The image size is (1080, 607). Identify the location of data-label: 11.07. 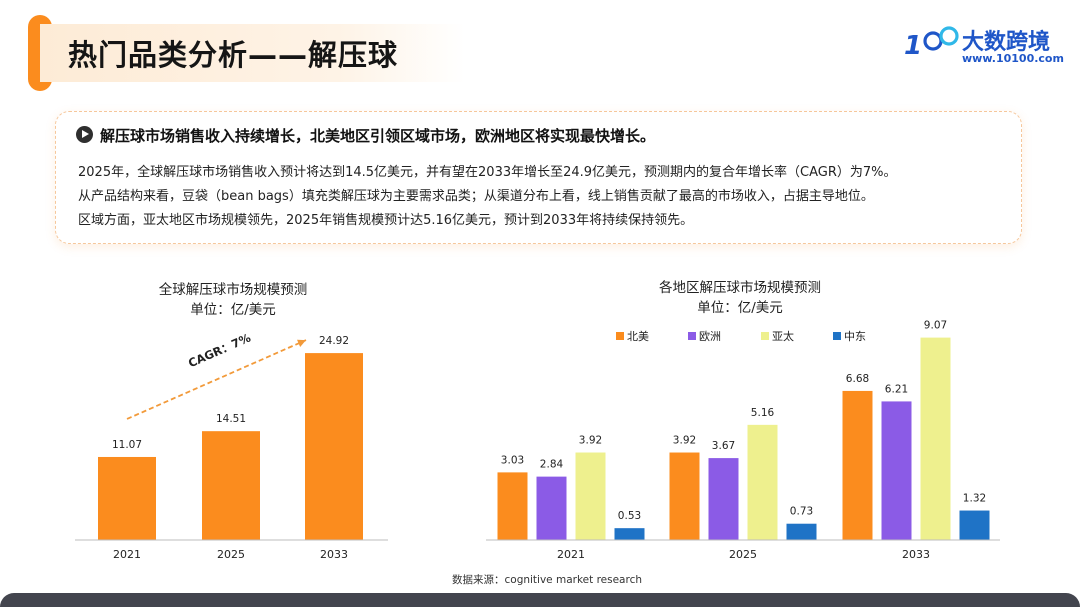
(127, 445).